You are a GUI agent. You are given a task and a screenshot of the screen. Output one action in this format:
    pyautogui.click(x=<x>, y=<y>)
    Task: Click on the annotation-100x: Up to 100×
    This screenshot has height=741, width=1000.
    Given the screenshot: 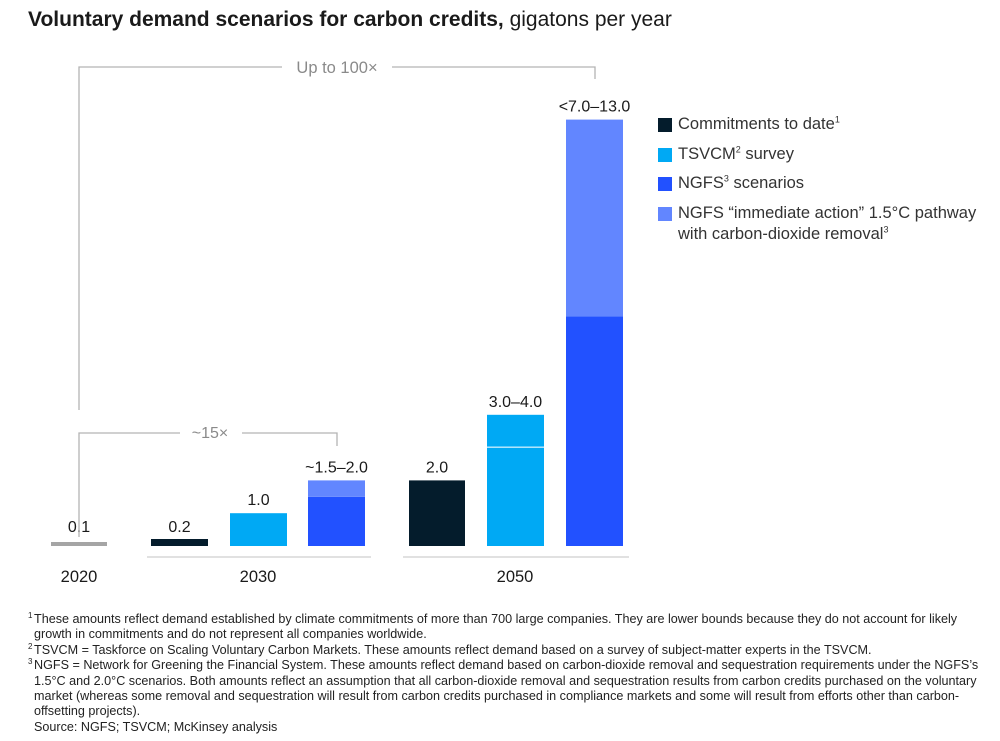 What is the action you would take?
    pyautogui.click(x=336, y=68)
    